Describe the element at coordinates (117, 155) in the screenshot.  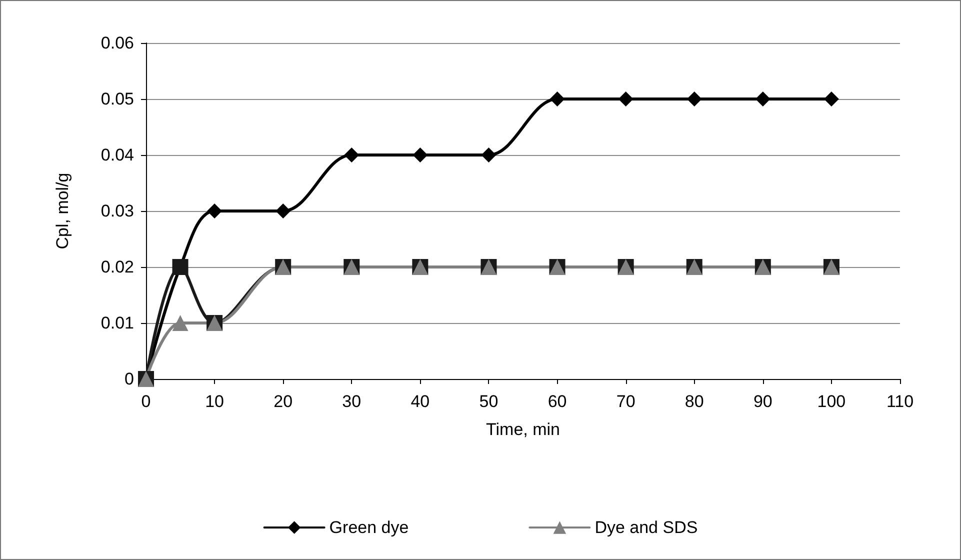
I see `y-tick-label: 0.04` at that location.